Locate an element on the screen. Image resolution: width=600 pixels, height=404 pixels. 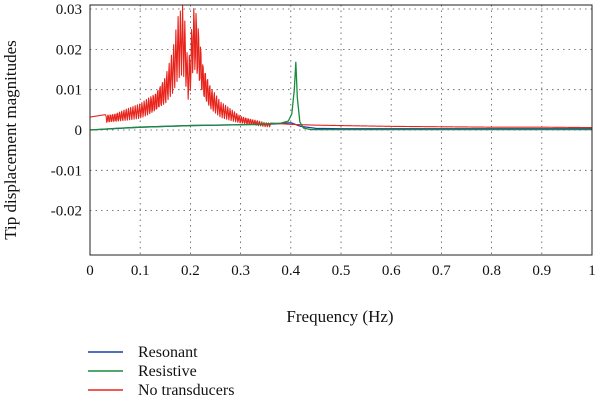
x-tick-label: 0.5 is located at coordinates (341, 271).